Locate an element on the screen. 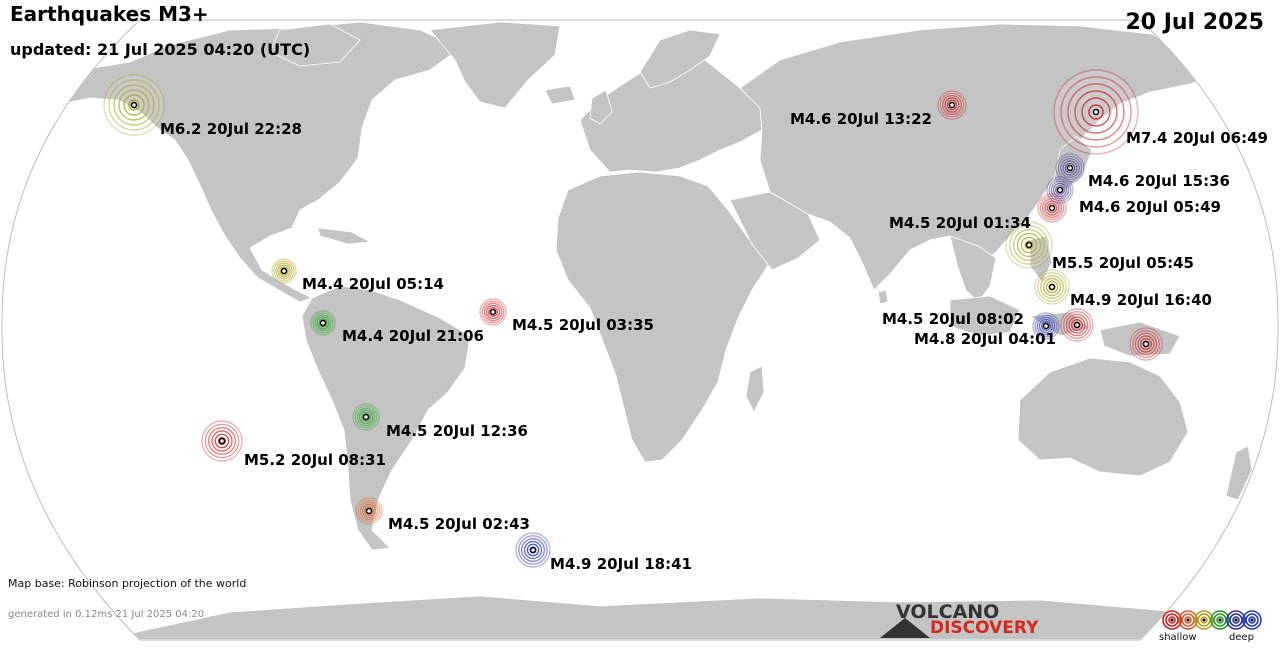 Image resolution: width=1280 pixels, height=650 pixels. volcano-discovery-logo: VOLCANO DISCOVERY is located at coordinates (960, 620).